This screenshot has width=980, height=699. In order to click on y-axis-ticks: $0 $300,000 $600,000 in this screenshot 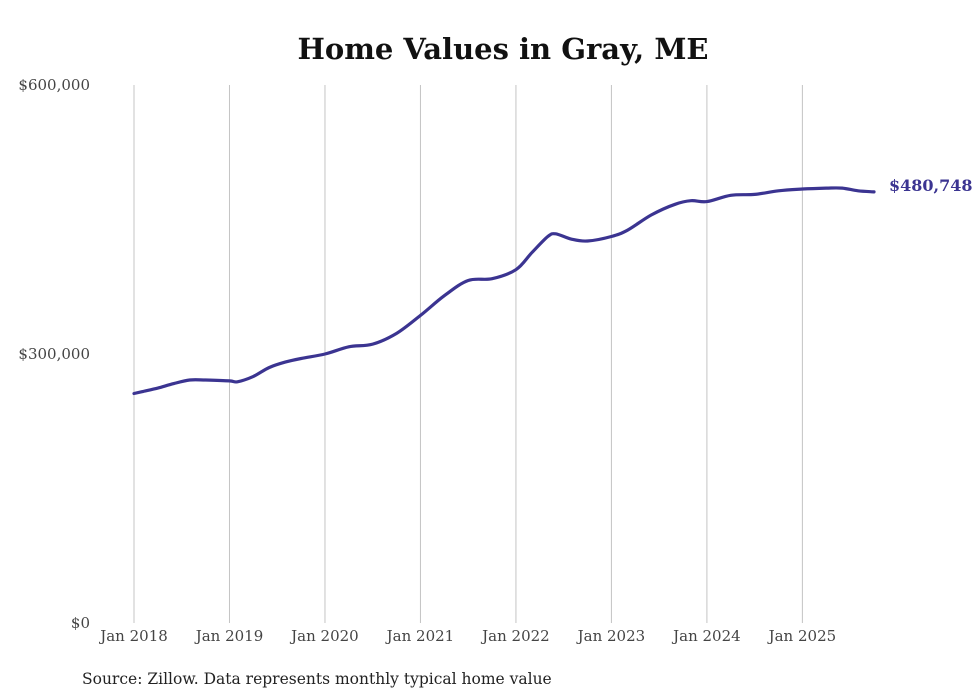, I will do `click(54, 354)`.